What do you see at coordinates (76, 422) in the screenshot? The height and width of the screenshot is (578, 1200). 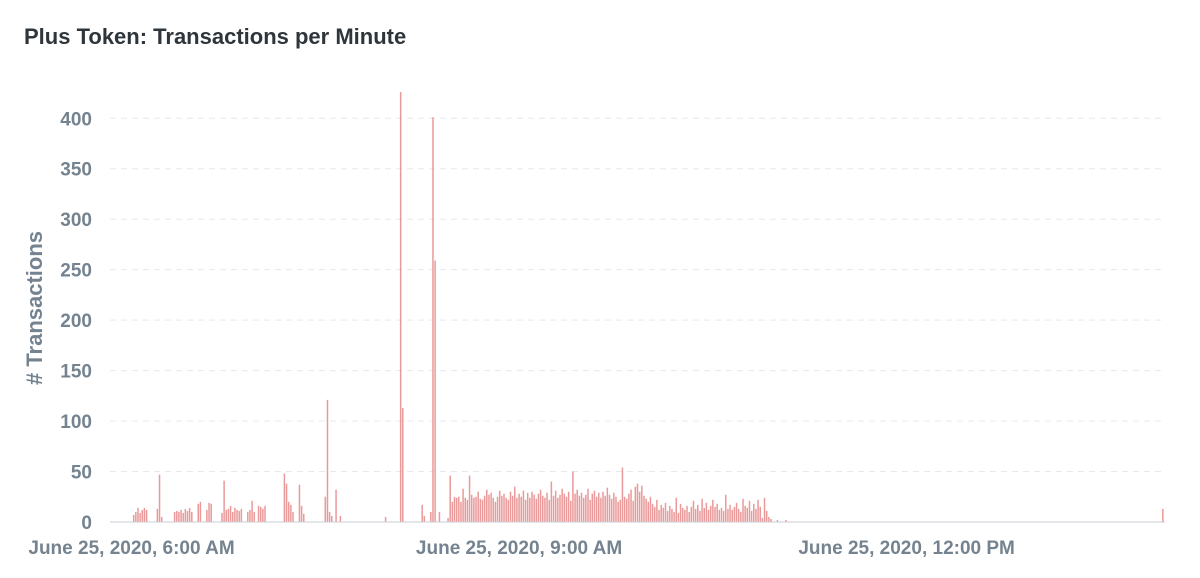 I see `y-tick-label: 100` at bounding box center [76, 422].